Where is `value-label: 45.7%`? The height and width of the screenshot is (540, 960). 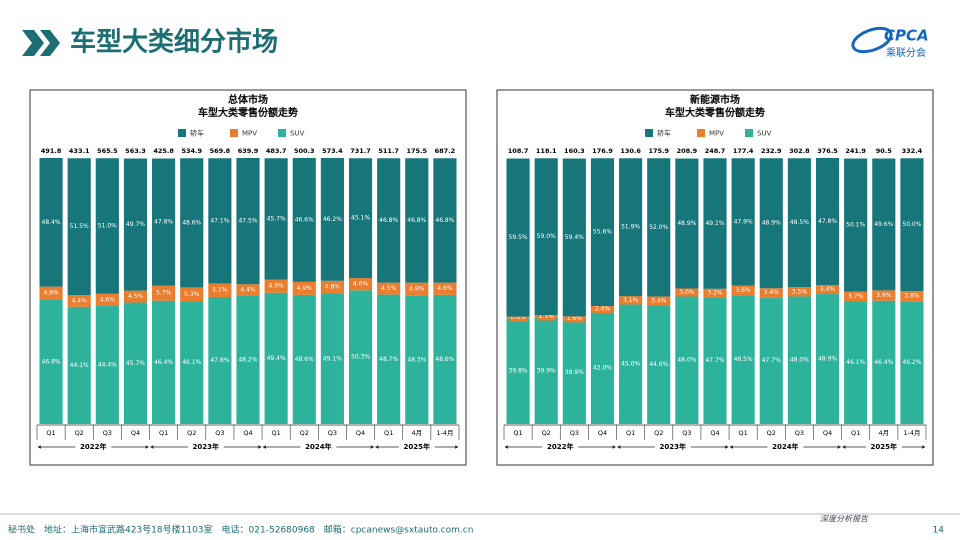
value-label: 45.7% is located at coordinates (276, 218).